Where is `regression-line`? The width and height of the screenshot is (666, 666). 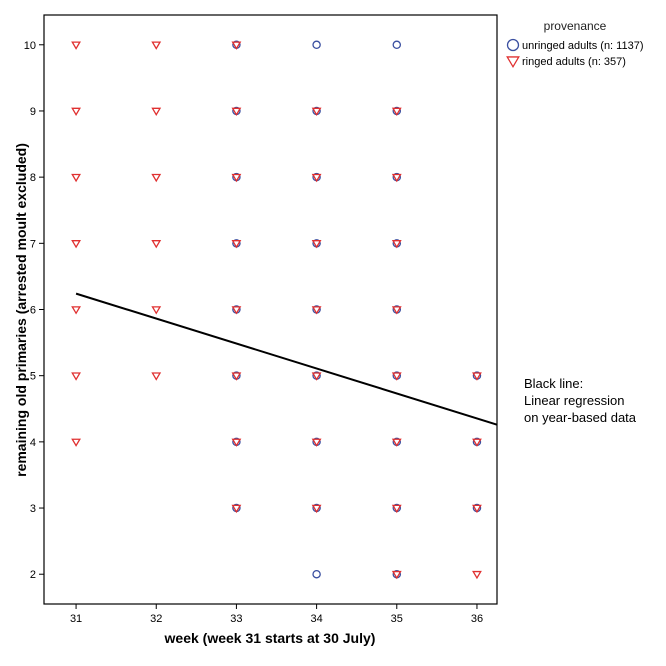 regression-line is located at coordinates (286, 359).